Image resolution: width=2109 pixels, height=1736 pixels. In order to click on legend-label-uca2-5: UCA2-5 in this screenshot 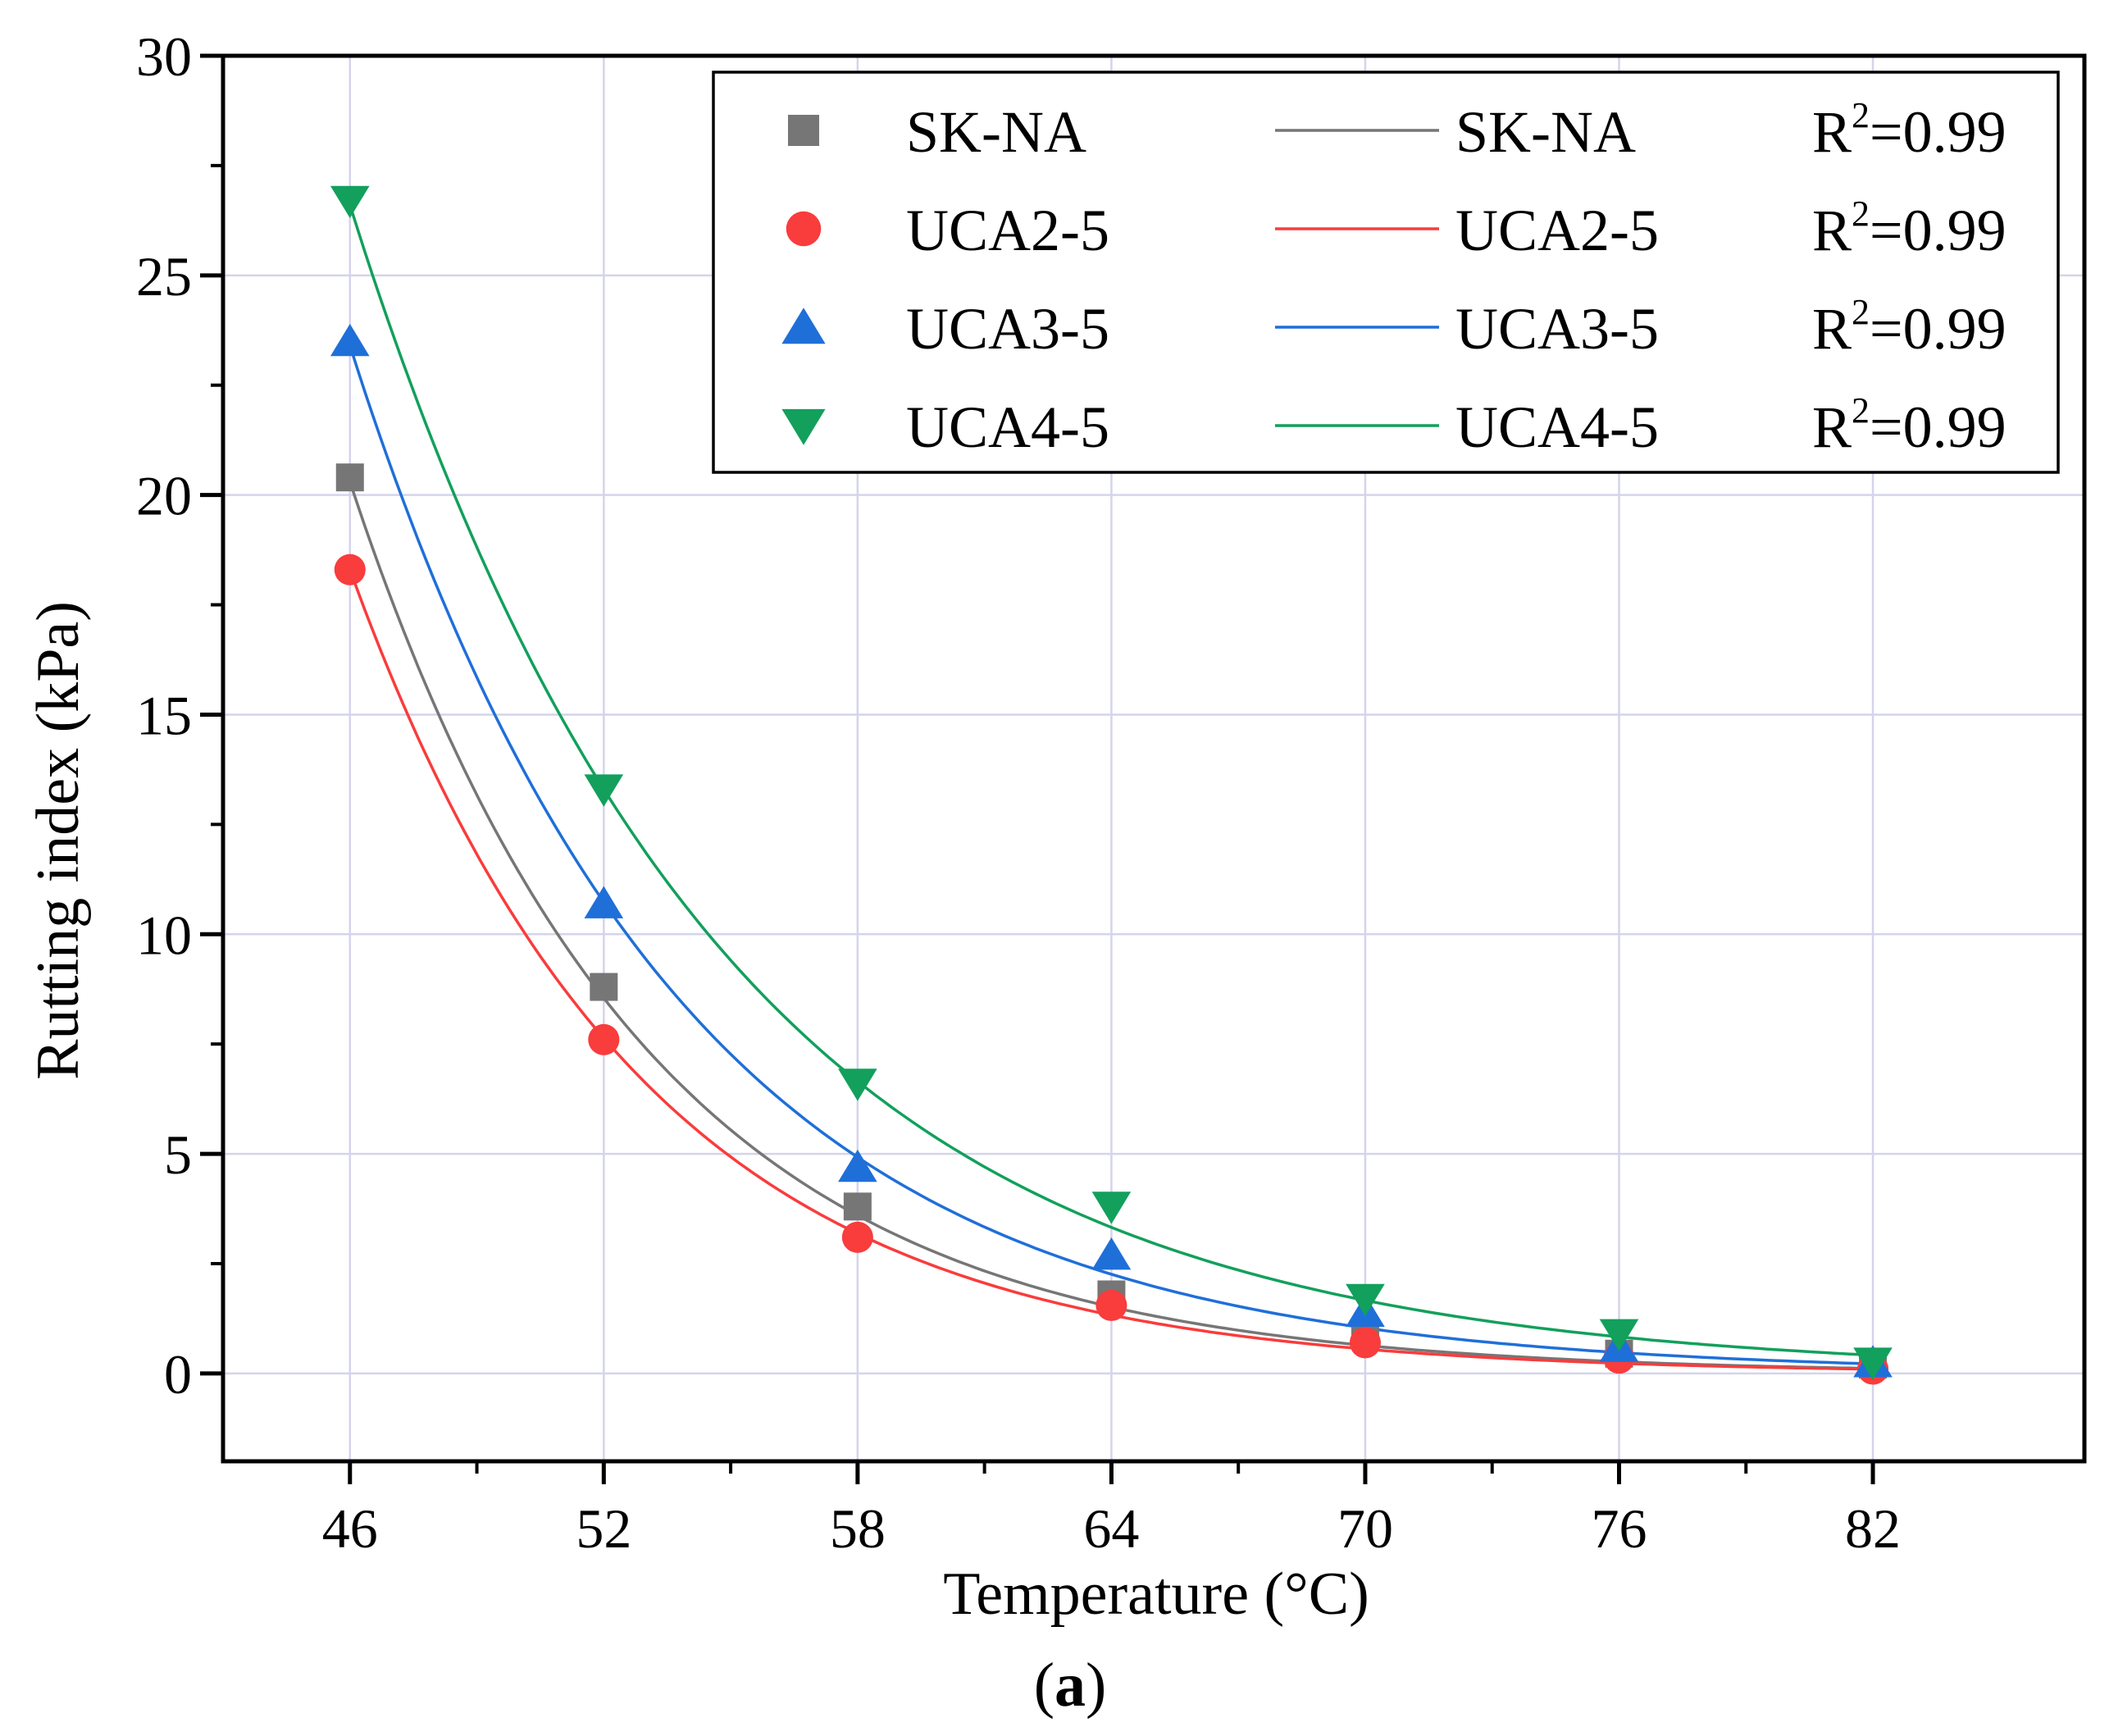, I will do `click(1007, 230)`.